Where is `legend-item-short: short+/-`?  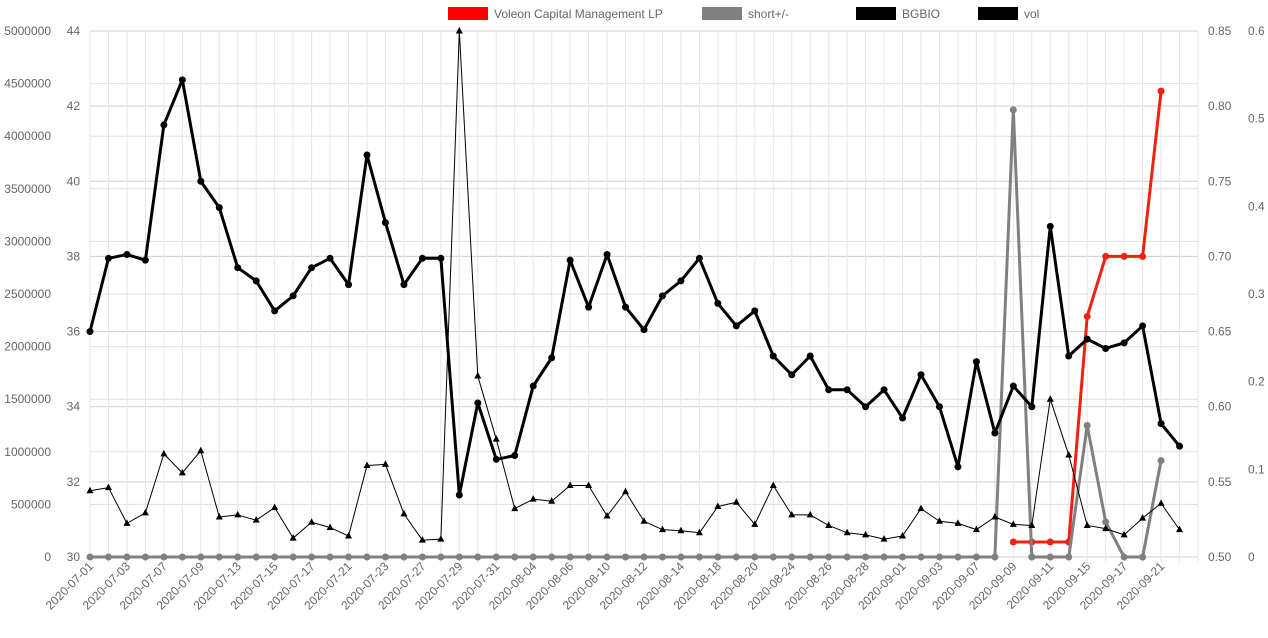
legend-item-short: short+/- is located at coordinates (745, 14).